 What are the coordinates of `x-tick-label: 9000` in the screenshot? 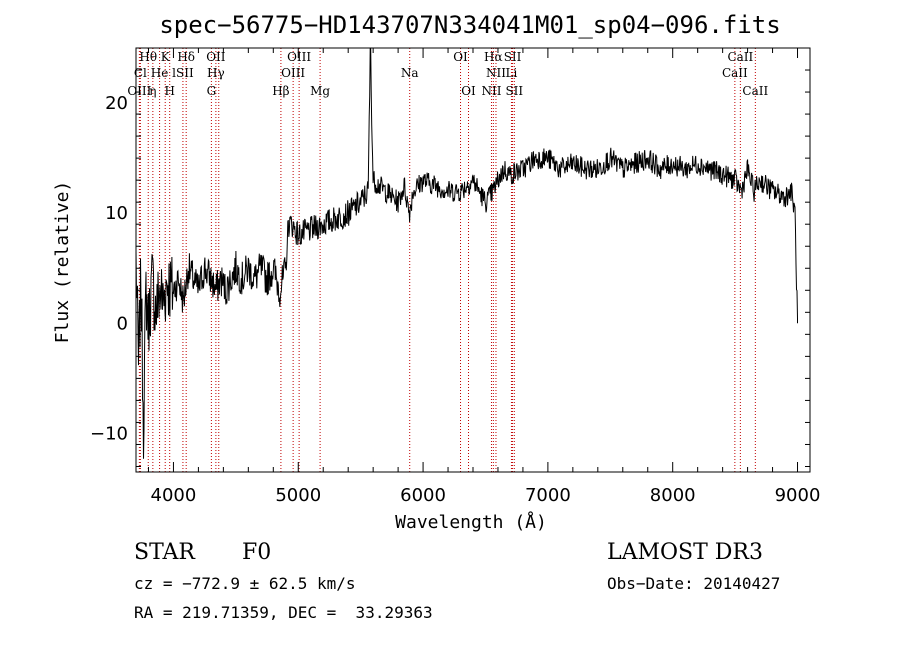 It's located at (798, 495).